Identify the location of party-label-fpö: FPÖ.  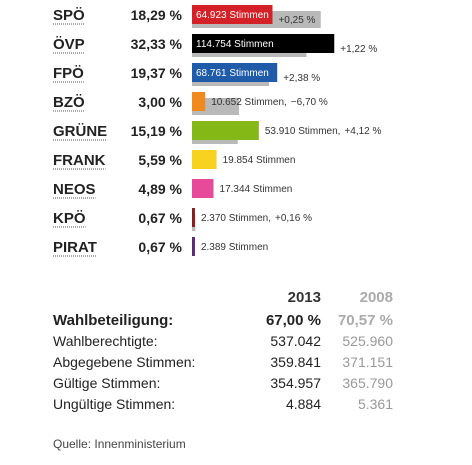
(68, 73).